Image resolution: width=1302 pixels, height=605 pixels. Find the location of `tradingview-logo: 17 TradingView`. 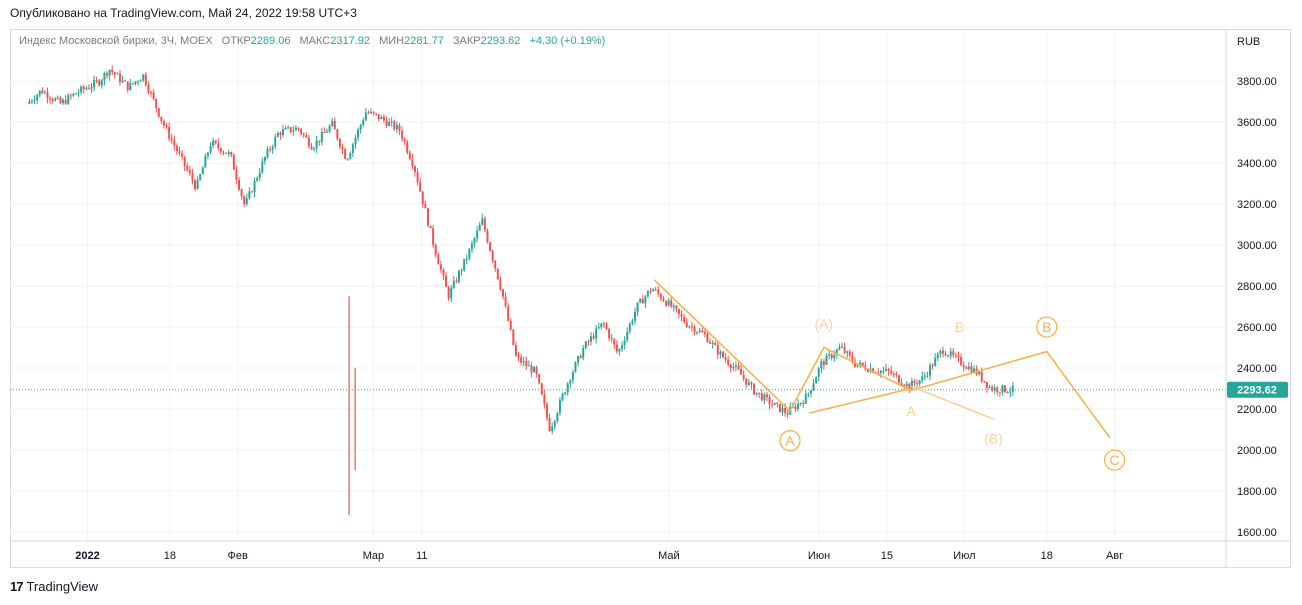

tradingview-logo: 17 TradingView is located at coordinates (54, 586).